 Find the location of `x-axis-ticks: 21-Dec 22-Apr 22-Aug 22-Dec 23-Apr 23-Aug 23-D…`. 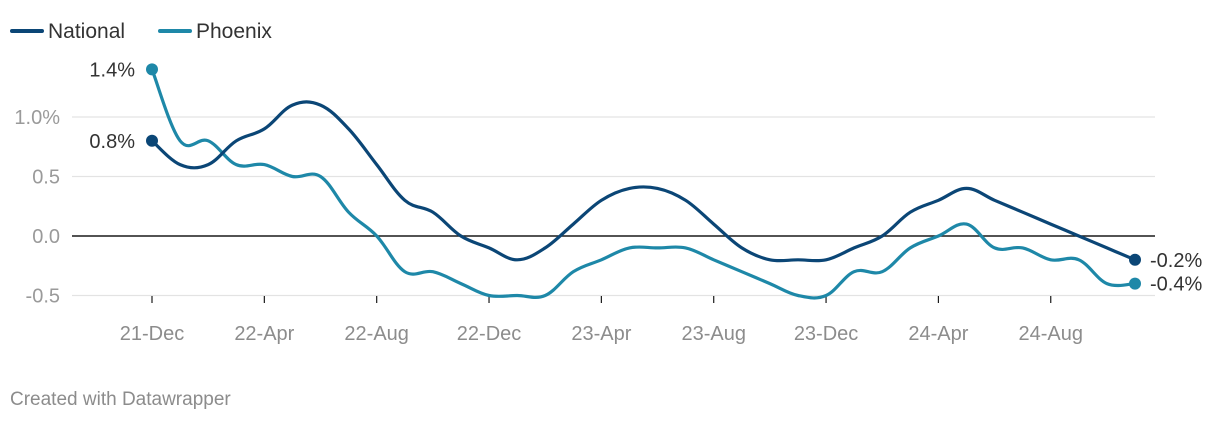

x-axis-ticks: 21-Dec 22-Apr 22-Aug 22-Dec 23-Apr 23-Aug 23-D… is located at coordinates (601, 320).